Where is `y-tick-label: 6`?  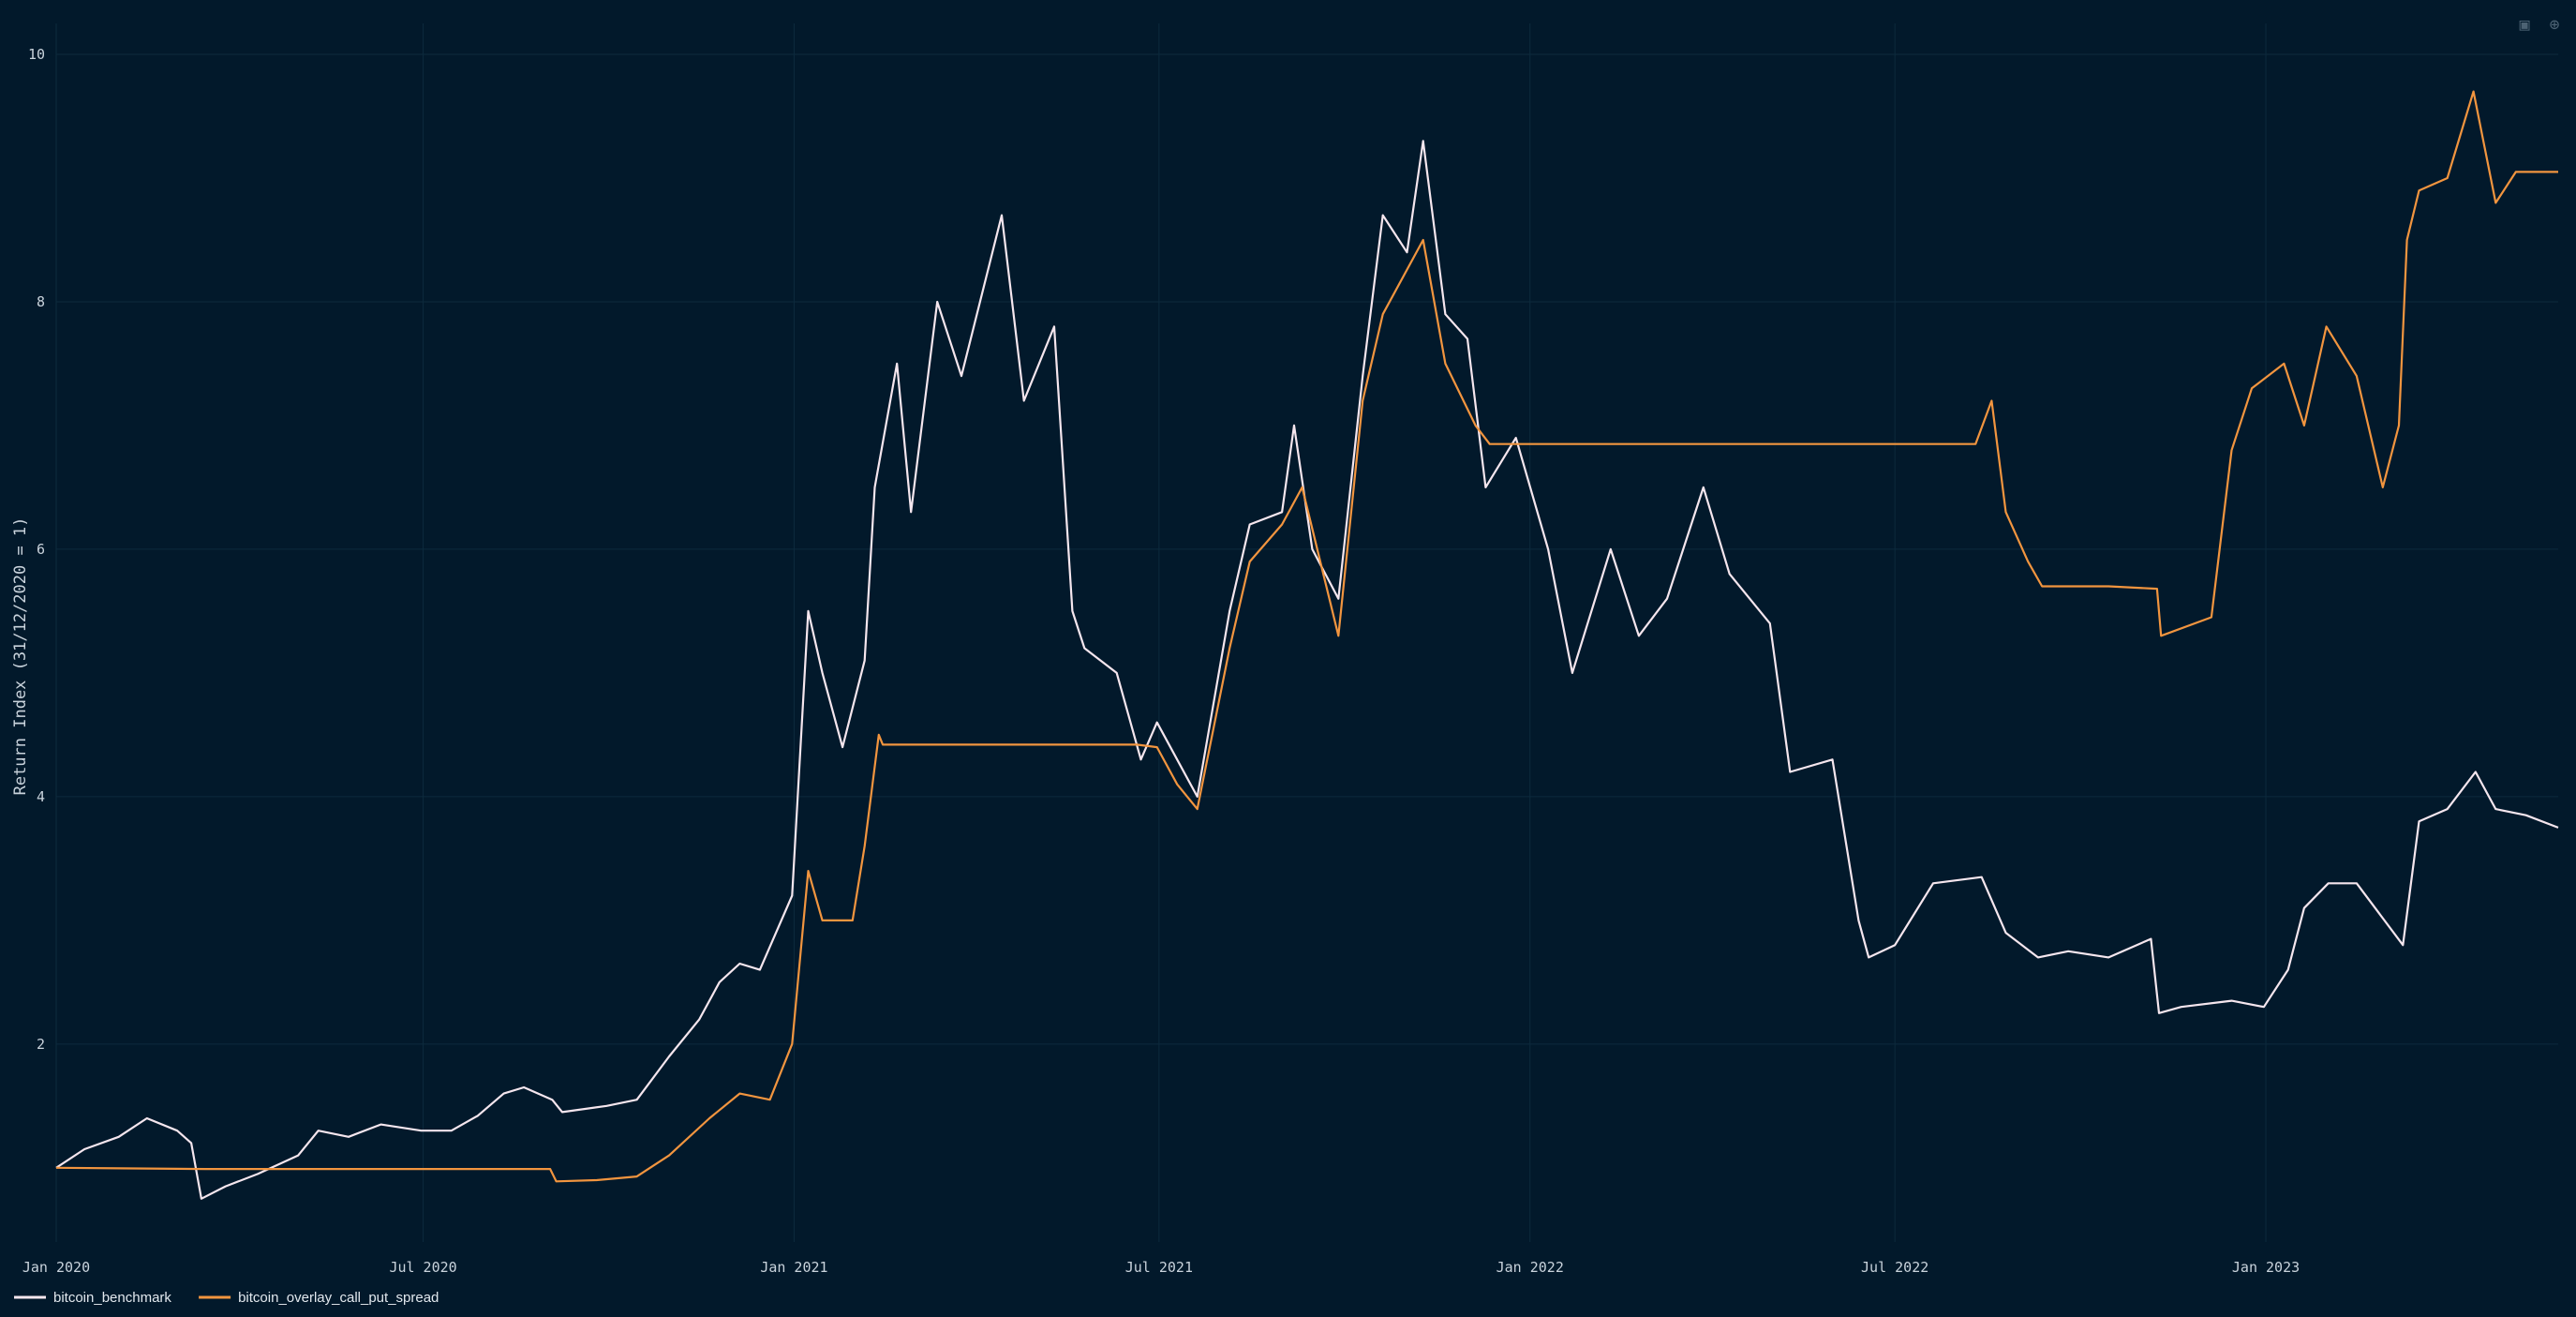
y-tick-label: 6 is located at coordinates (41, 549).